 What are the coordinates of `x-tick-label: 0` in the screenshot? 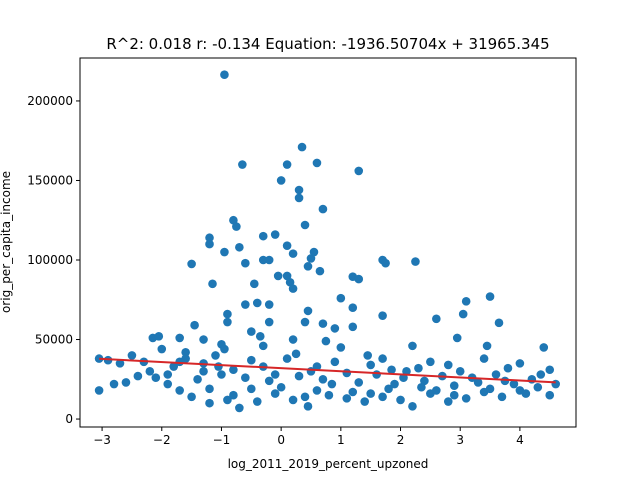 It's located at (281, 440).